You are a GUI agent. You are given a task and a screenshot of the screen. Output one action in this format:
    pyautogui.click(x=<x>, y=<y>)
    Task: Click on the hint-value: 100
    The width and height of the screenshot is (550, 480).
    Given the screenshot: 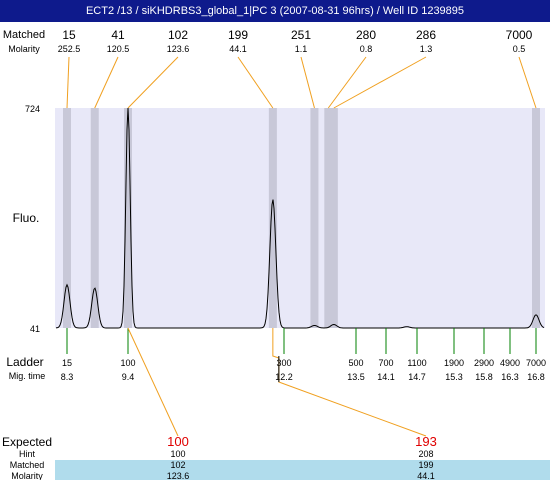 What is the action you would take?
    pyautogui.click(x=177, y=454)
    